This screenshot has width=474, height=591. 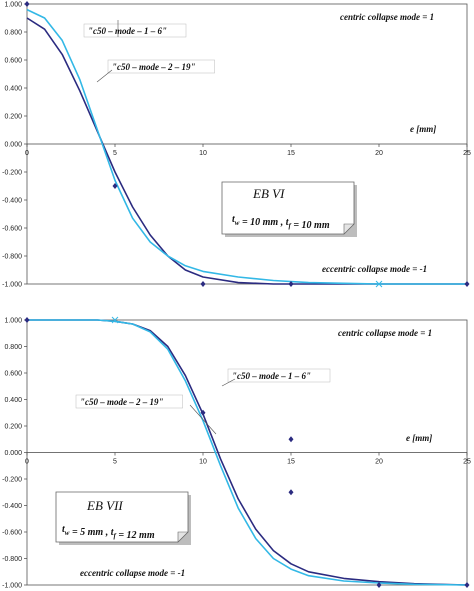 What do you see at coordinates (104, 505) in the screenshot?
I see `info-box-title: EB VII` at bounding box center [104, 505].